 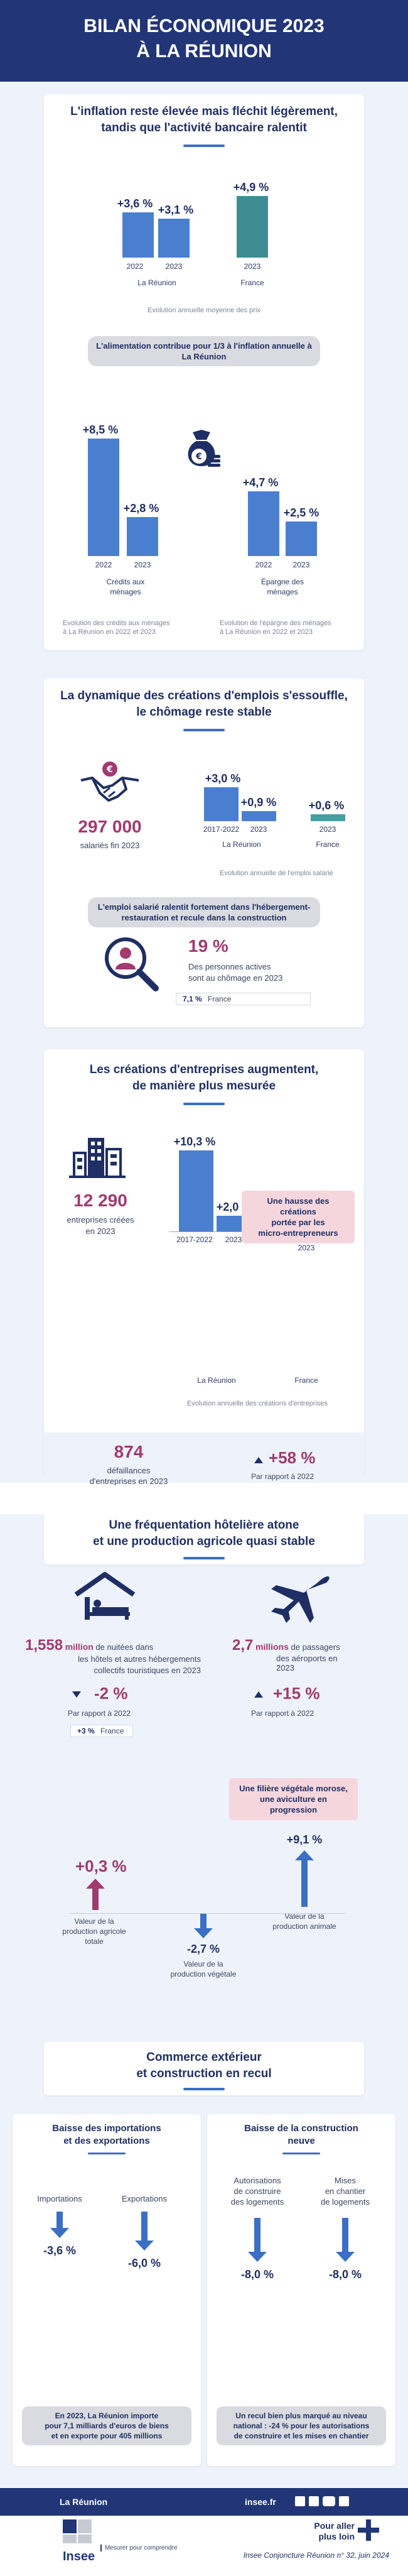 What do you see at coordinates (86, 1731) in the screenshot?
I see `nuitees-france-value: +3 %` at bounding box center [86, 1731].